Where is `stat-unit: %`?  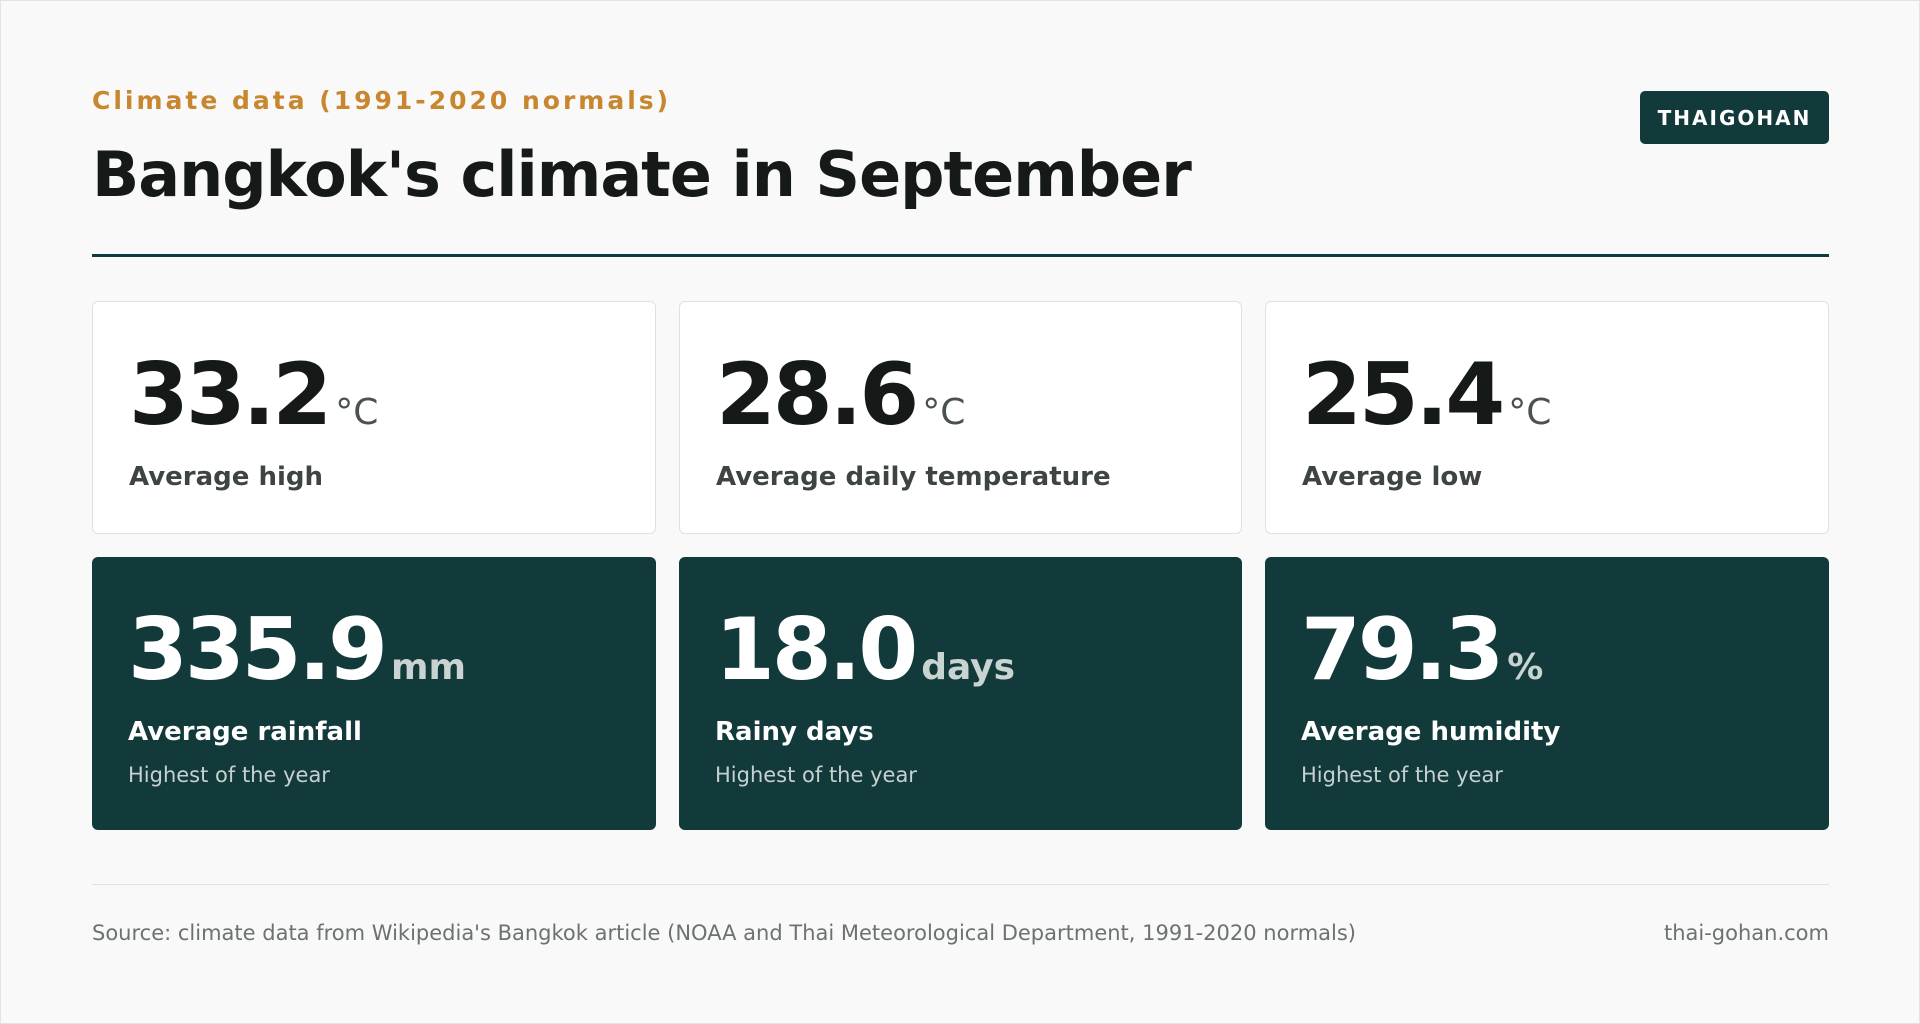
stat-unit: % is located at coordinates (1525, 667).